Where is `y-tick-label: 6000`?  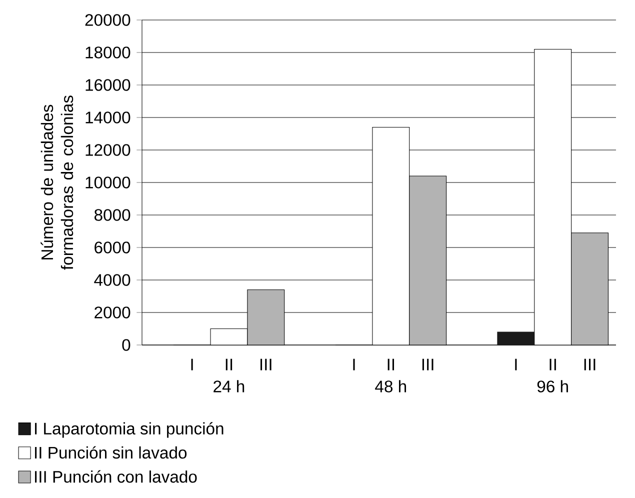
y-tick-label: 6000 is located at coordinates (112, 248).